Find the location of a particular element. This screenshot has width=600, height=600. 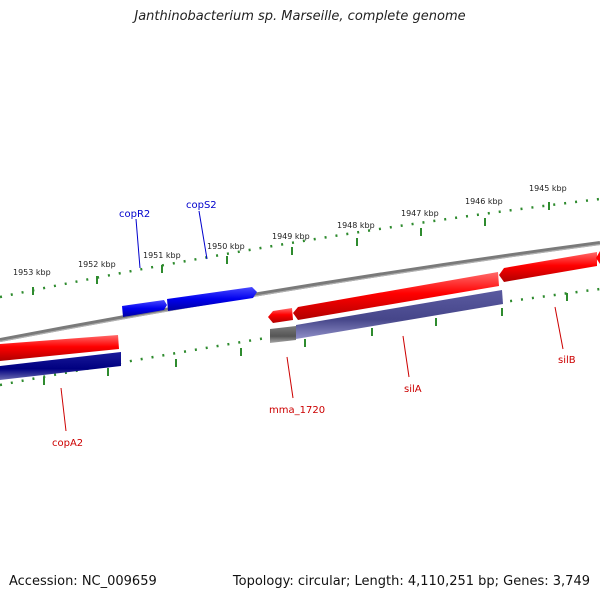

gene-label-copR2: copR2 is located at coordinates (134, 214).